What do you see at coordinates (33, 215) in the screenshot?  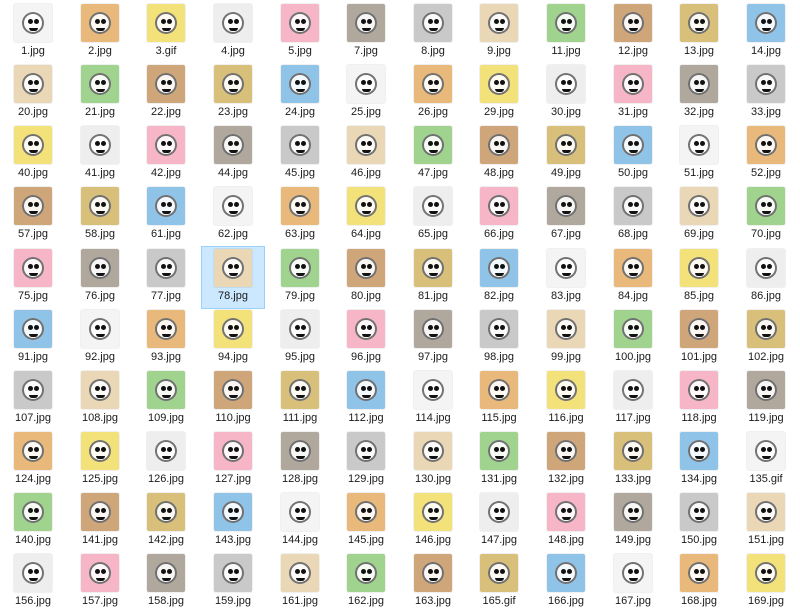 I see `file-item: 57.jpg` at bounding box center [33, 215].